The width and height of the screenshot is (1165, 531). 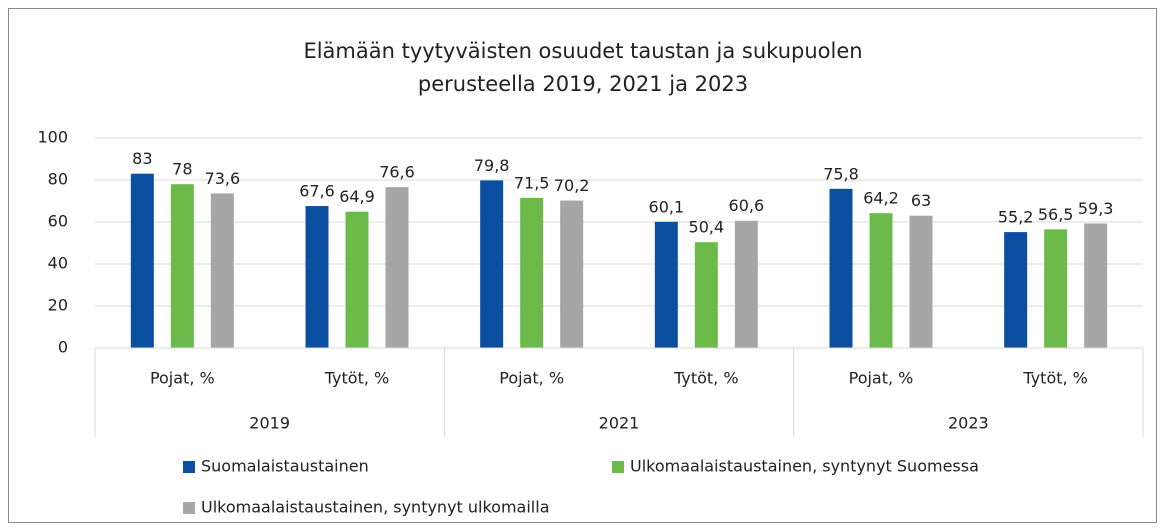 I want to click on data-label: 59,3, so click(x=1096, y=208).